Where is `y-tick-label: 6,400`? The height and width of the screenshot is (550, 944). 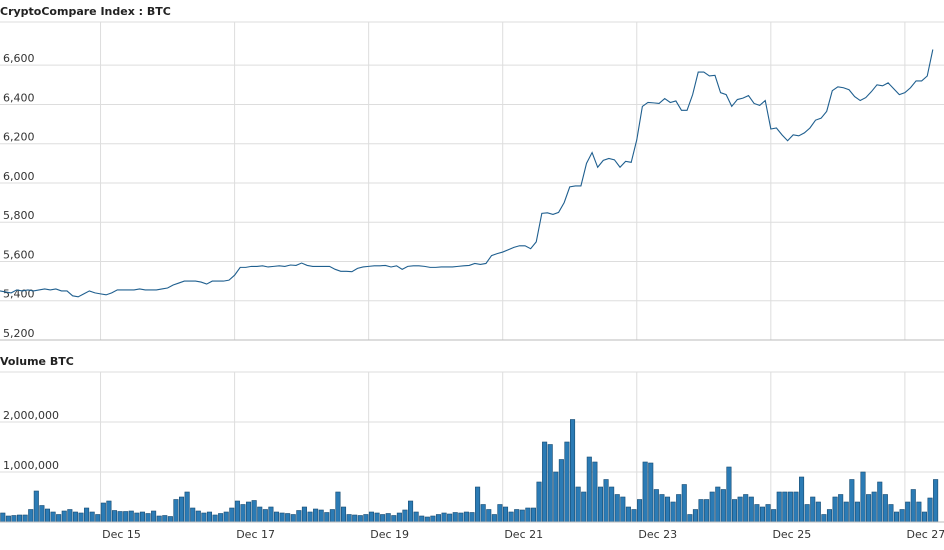
y-tick-label: 6,400 is located at coordinates (19, 97).